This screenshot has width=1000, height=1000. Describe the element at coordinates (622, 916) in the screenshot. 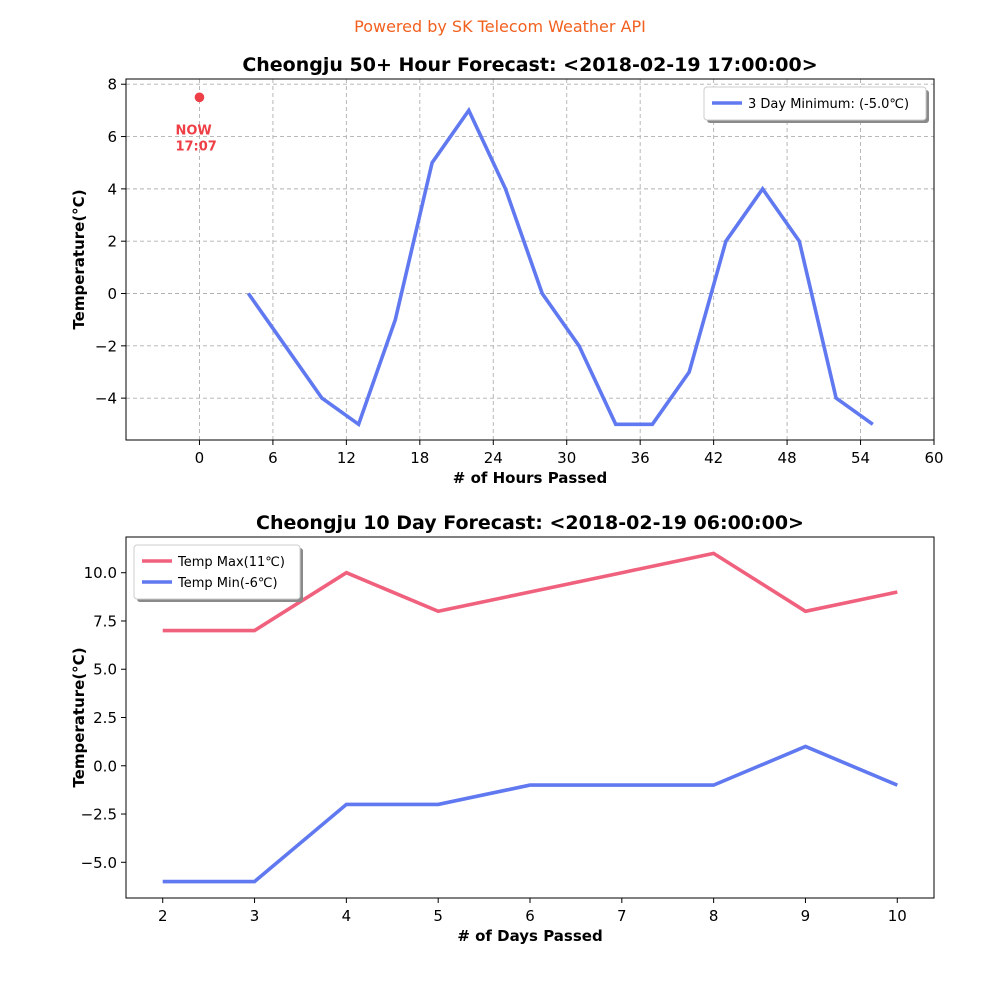

I see `x-tick-label: 7` at that location.